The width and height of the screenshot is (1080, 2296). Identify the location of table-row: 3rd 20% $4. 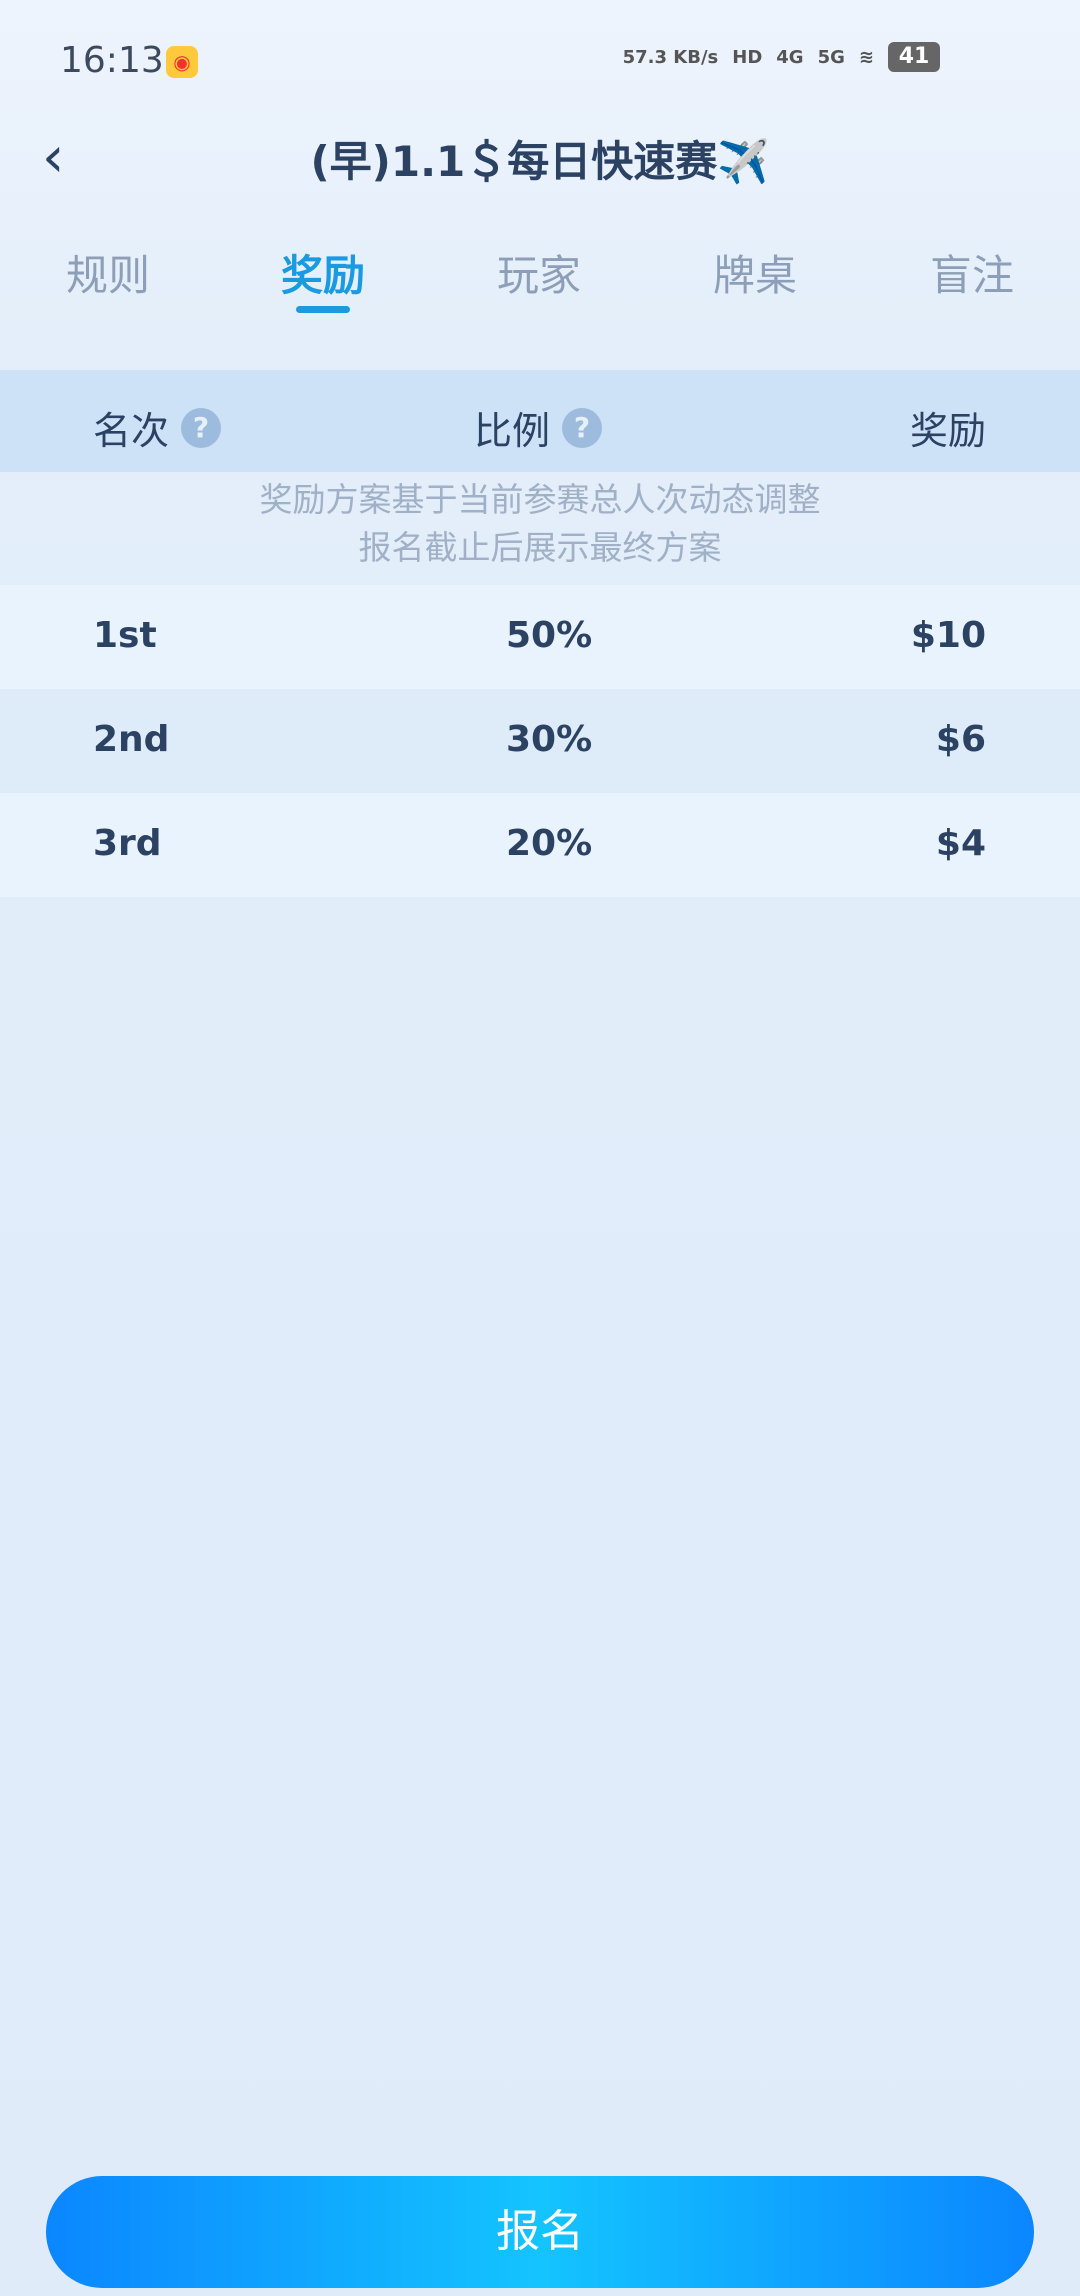
(540, 845).